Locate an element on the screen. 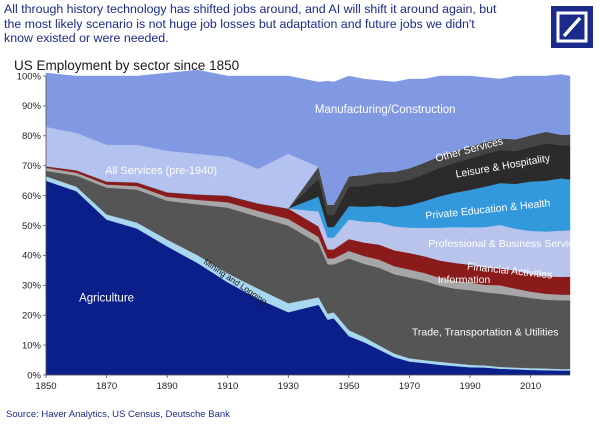  y-tick-label: 40% is located at coordinates (32, 256).